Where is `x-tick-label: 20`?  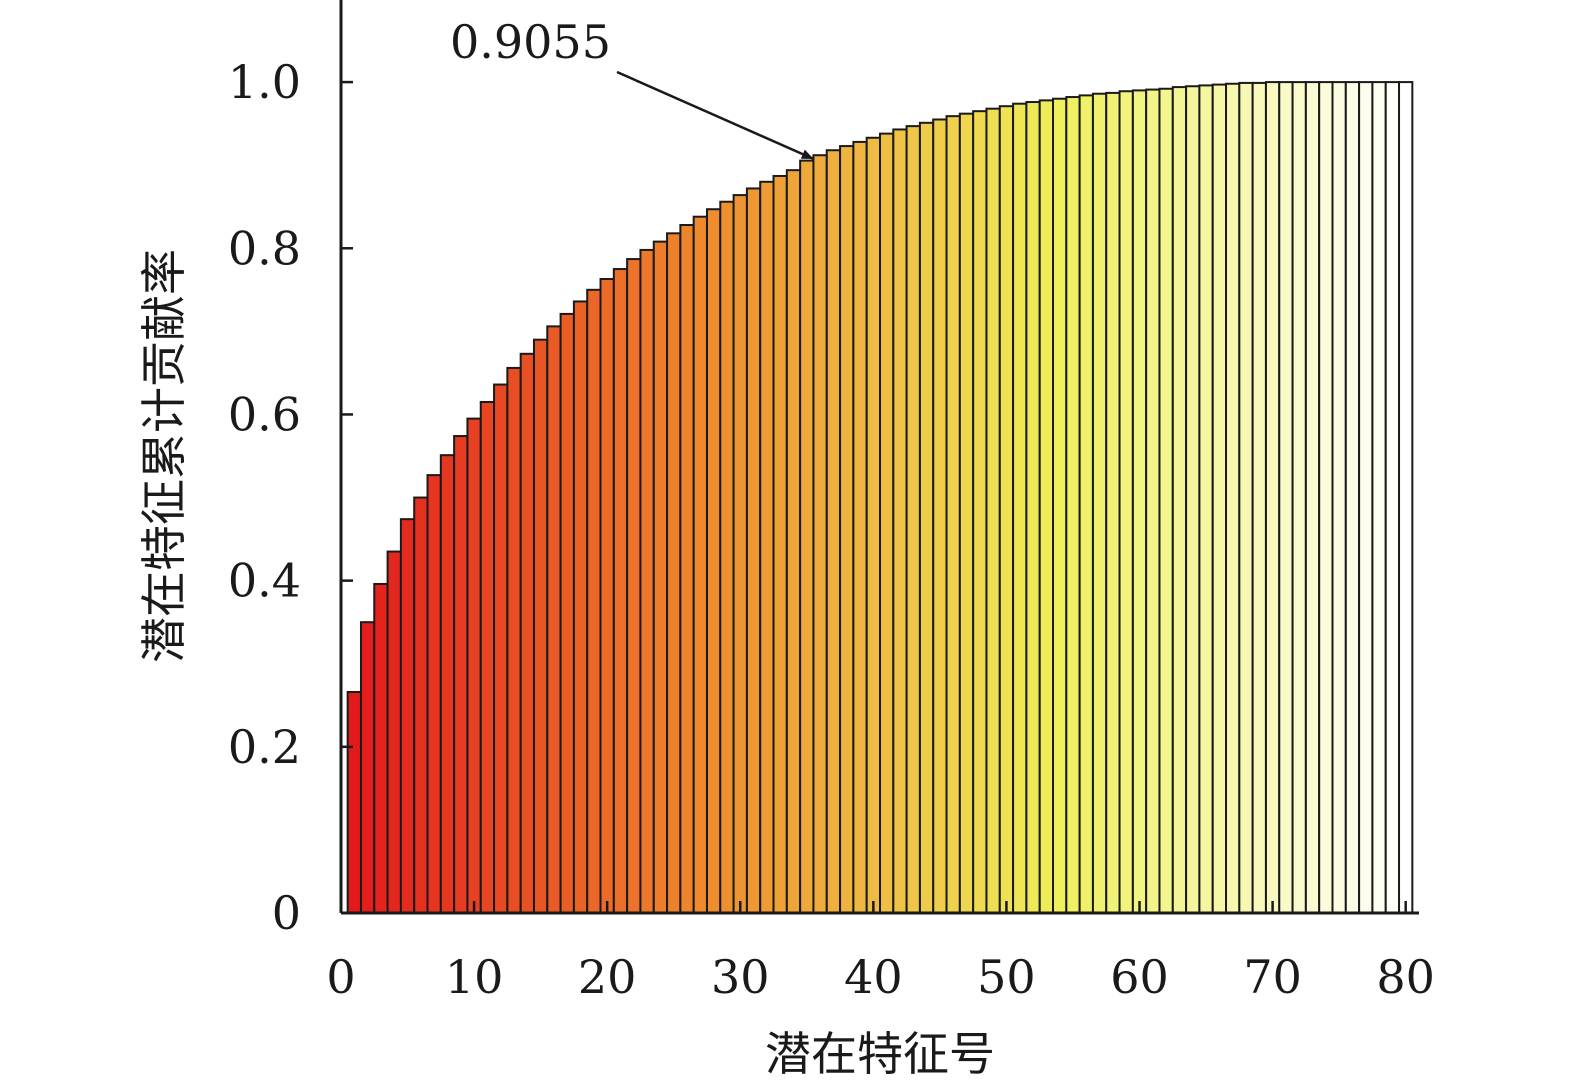 x-tick-label: 20 is located at coordinates (607, 977).